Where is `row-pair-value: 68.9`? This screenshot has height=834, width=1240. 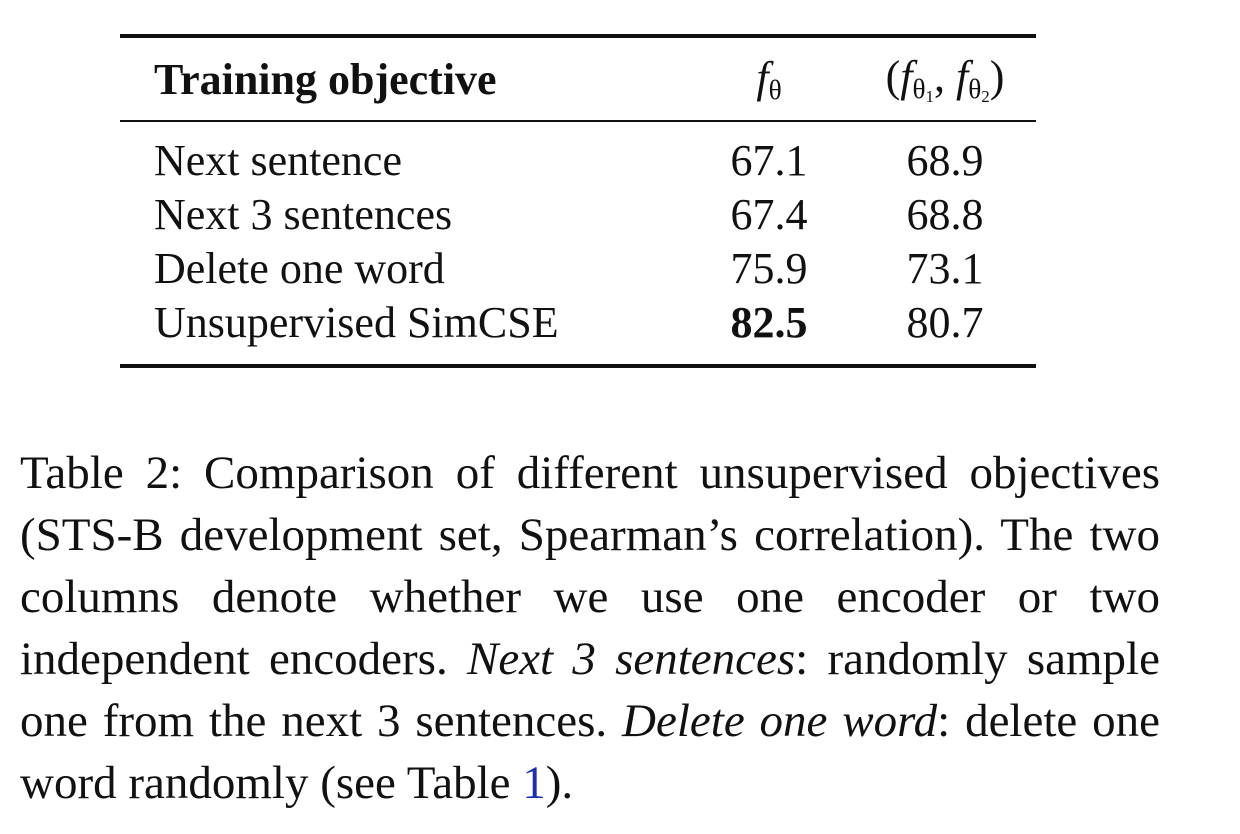
row-pair-value: 68.9 is located at coordinates (945, 160).